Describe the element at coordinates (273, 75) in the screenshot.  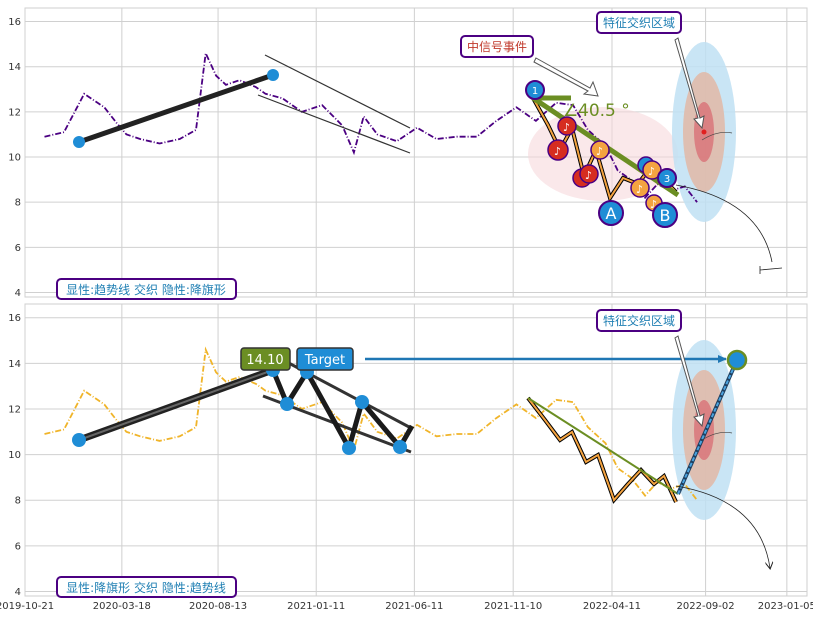
I see `top-pivot-end` at that location.